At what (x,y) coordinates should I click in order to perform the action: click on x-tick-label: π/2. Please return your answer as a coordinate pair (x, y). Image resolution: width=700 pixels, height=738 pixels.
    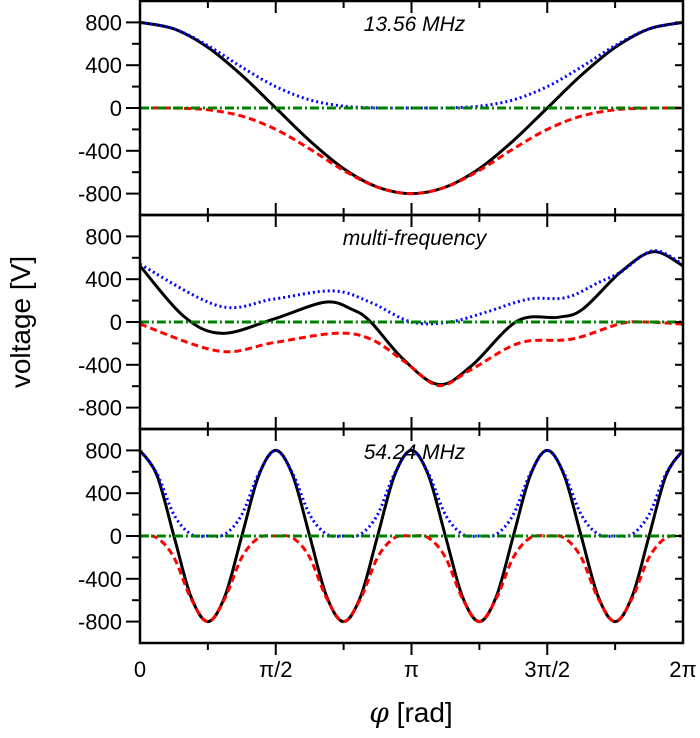
    Looking at the image, I should click on (276, 669).